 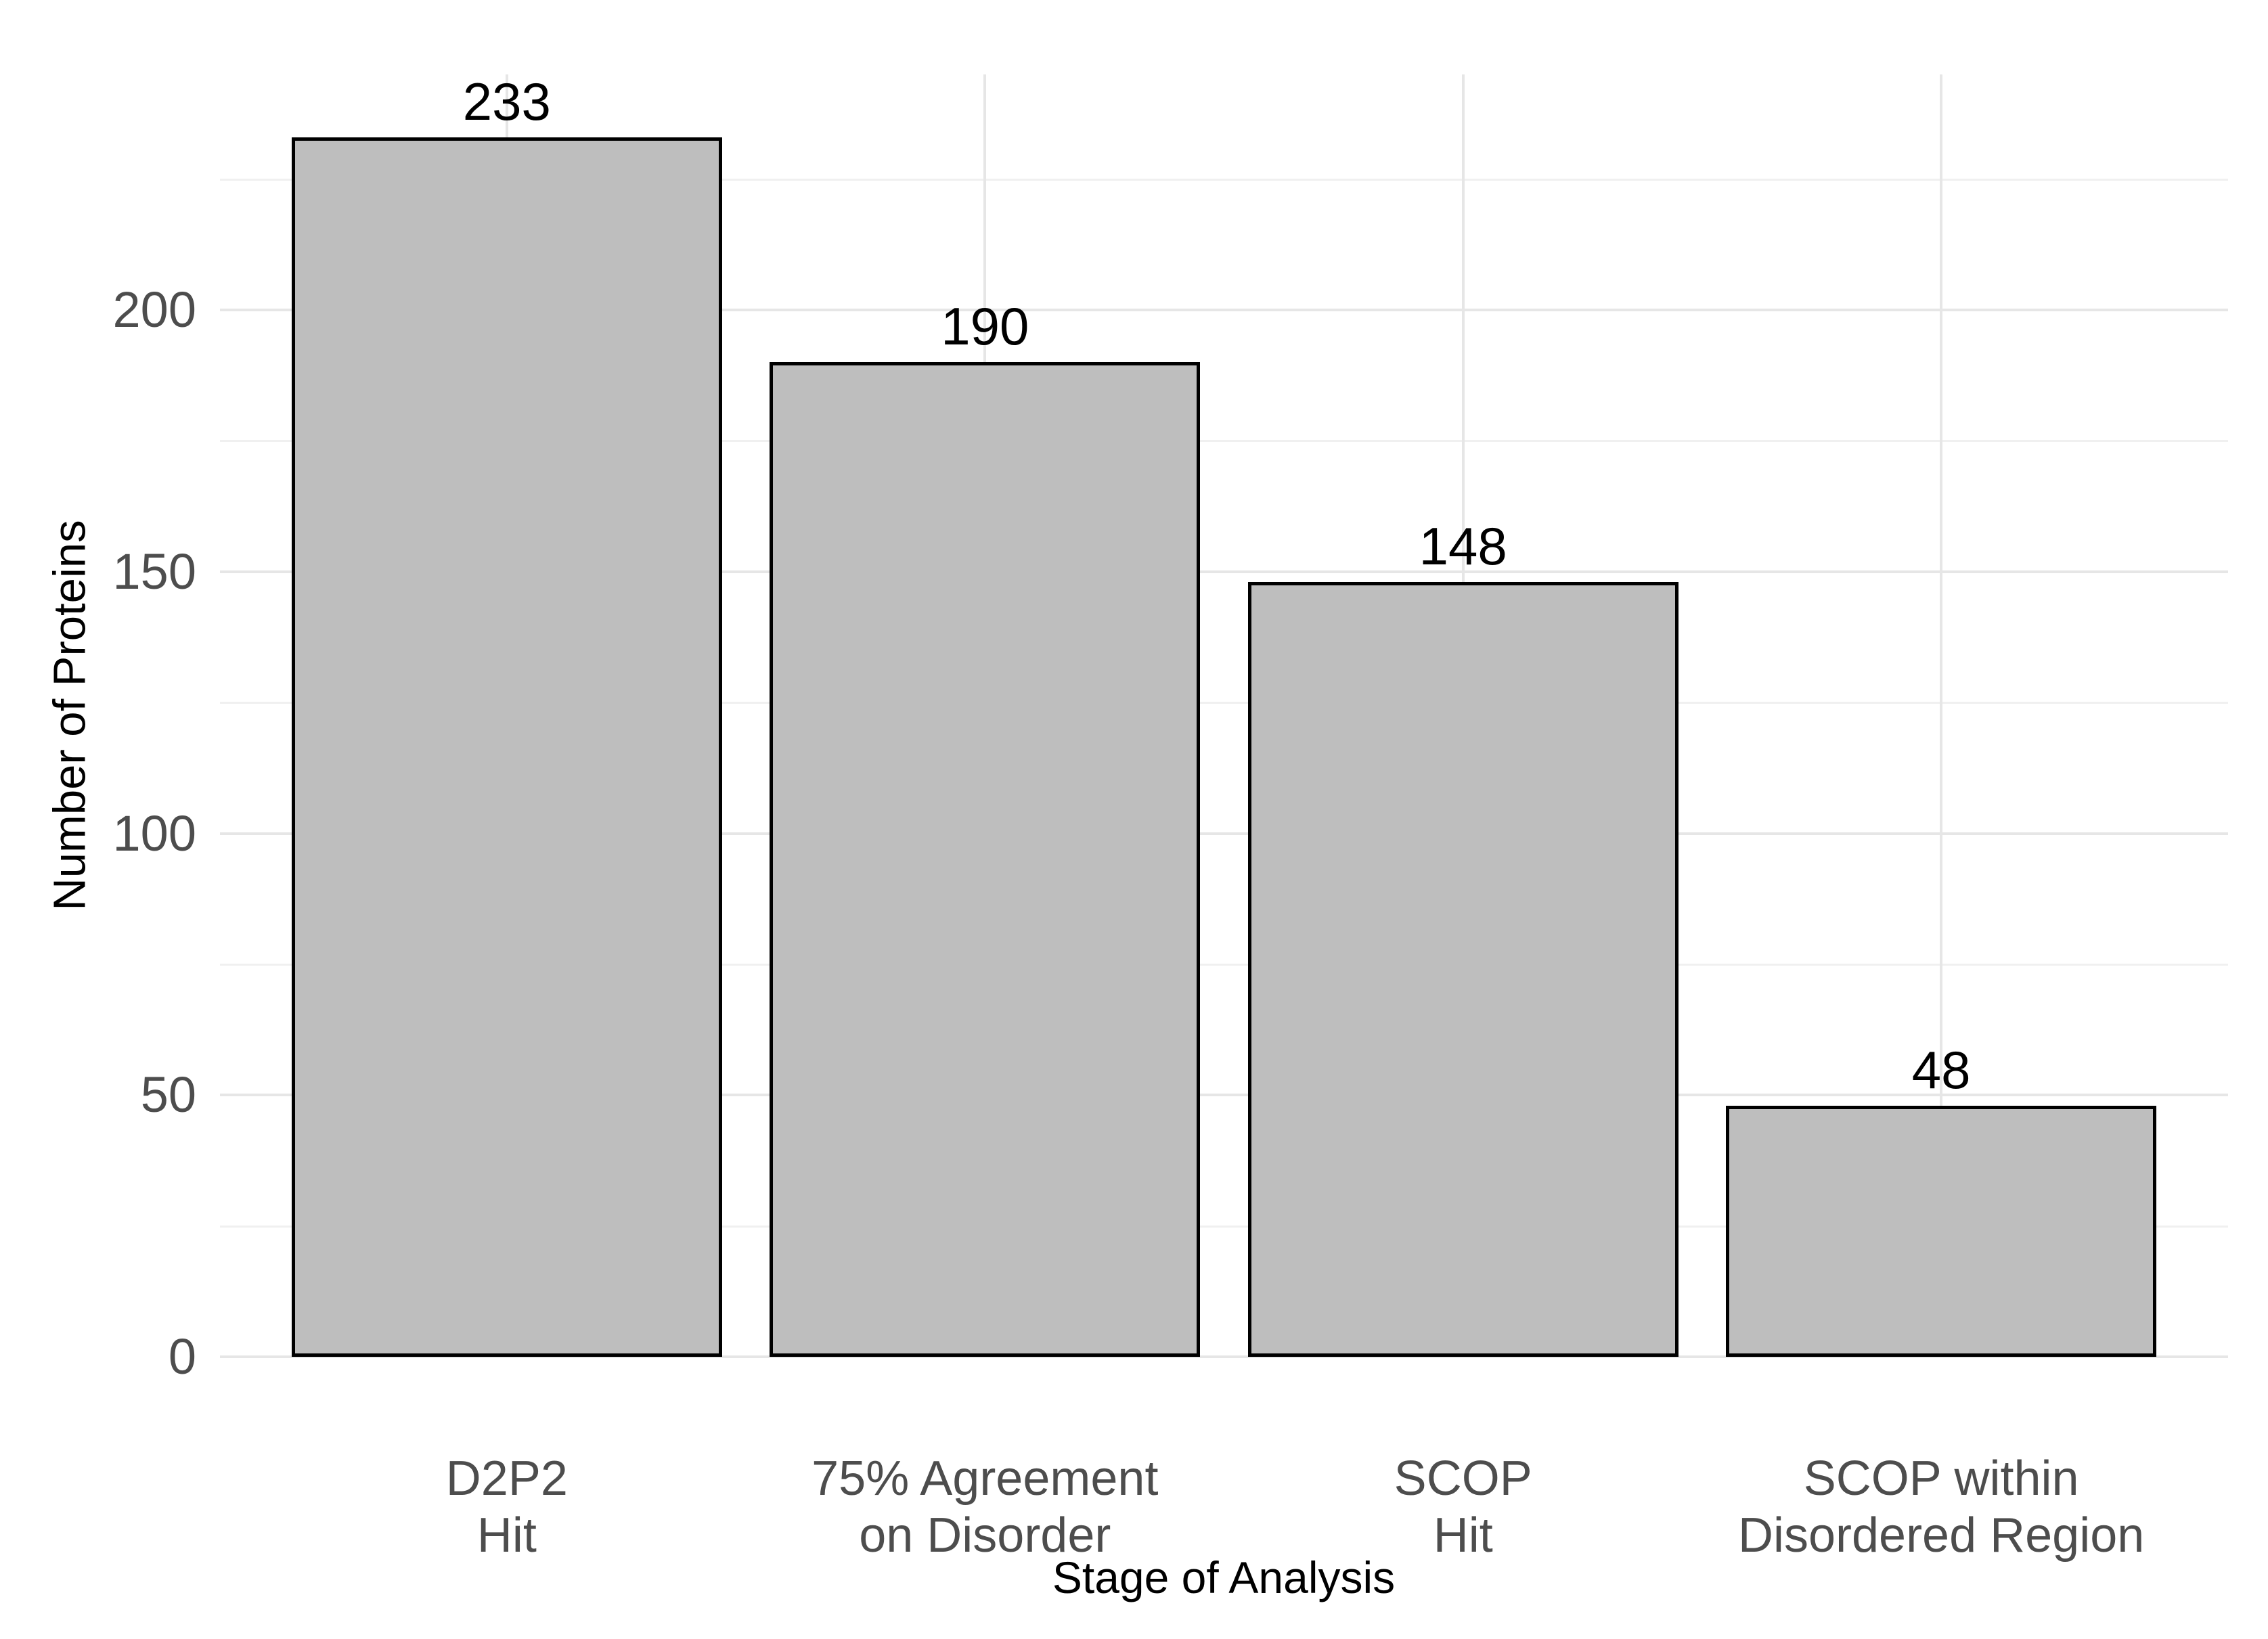 What do you see at coordinates (1941, 1535) in the screenshot?
I see `x-axis-tick-label-line: Disordered Region` at bounding box center [1941, 1535].